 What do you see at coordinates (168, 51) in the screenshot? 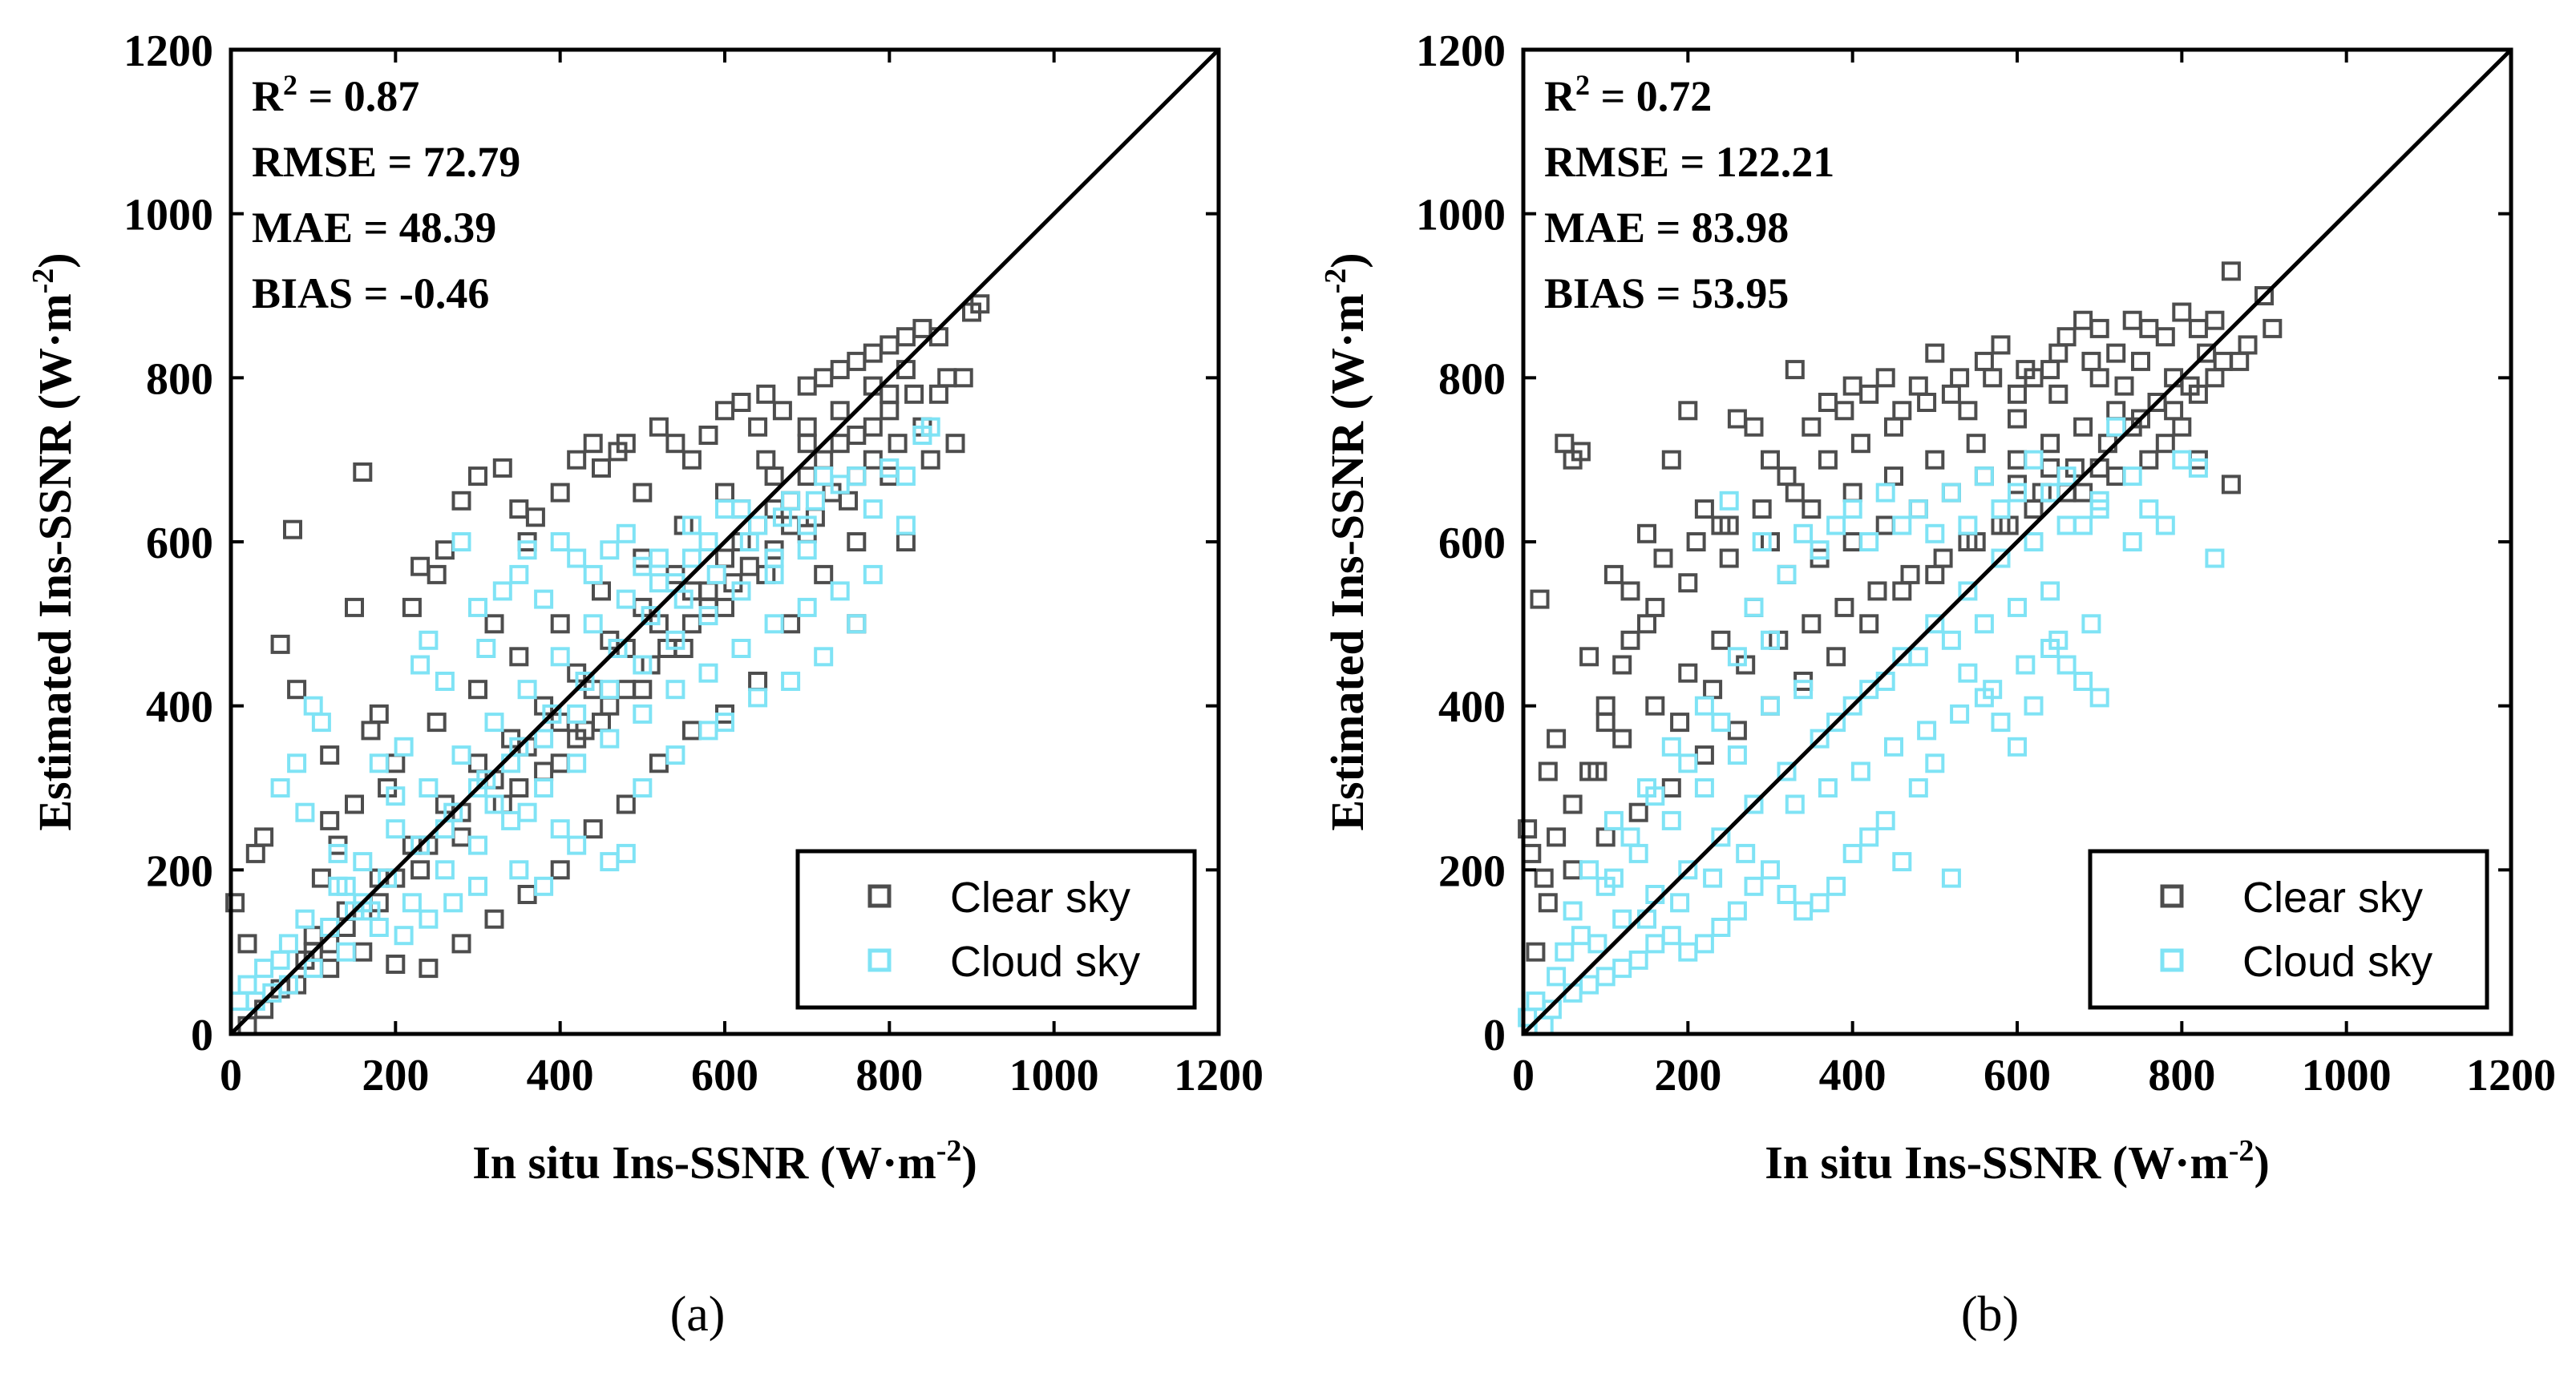
I see `y-tick-label: 1200` at bounding box center [168, 51].